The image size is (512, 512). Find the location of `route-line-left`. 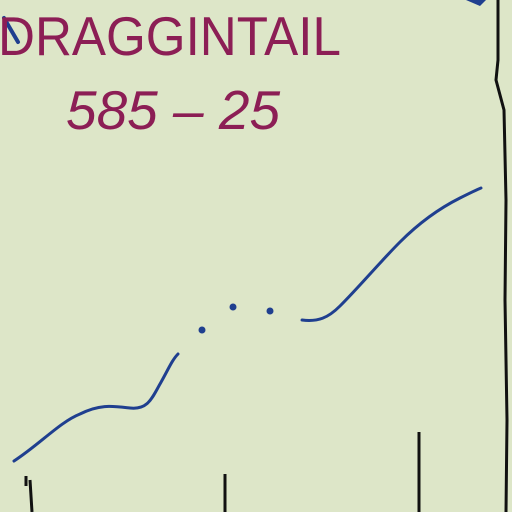

route-line-left is located at coordinates (96, 407).